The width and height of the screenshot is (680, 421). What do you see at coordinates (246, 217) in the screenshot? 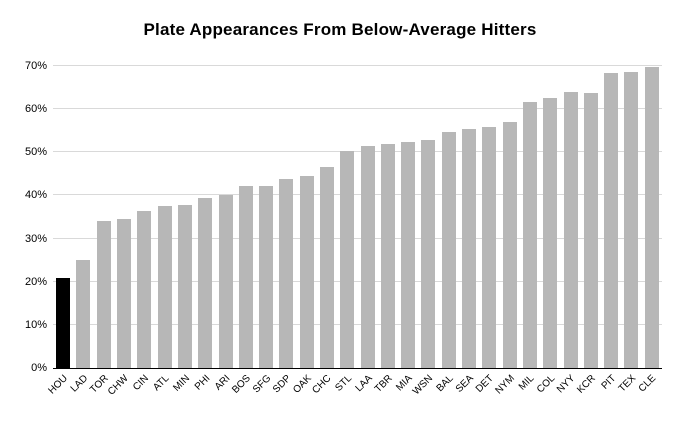
I see `bar-slot-BOS` at bounding box center [246, 217].